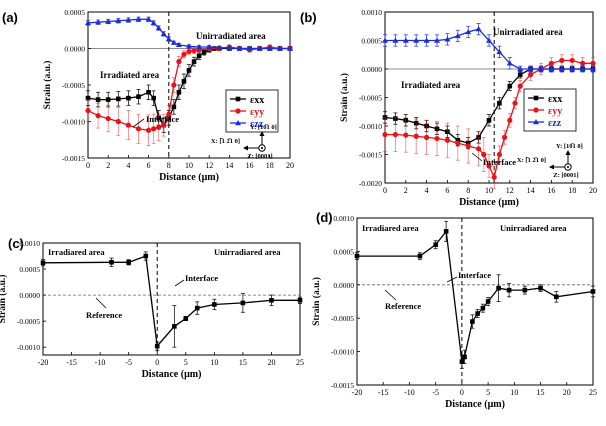 The image size is (606, 426). Describe the element at coordinates (250, 165) in the screenshot. I see `x-tick-label: 16` at that location.